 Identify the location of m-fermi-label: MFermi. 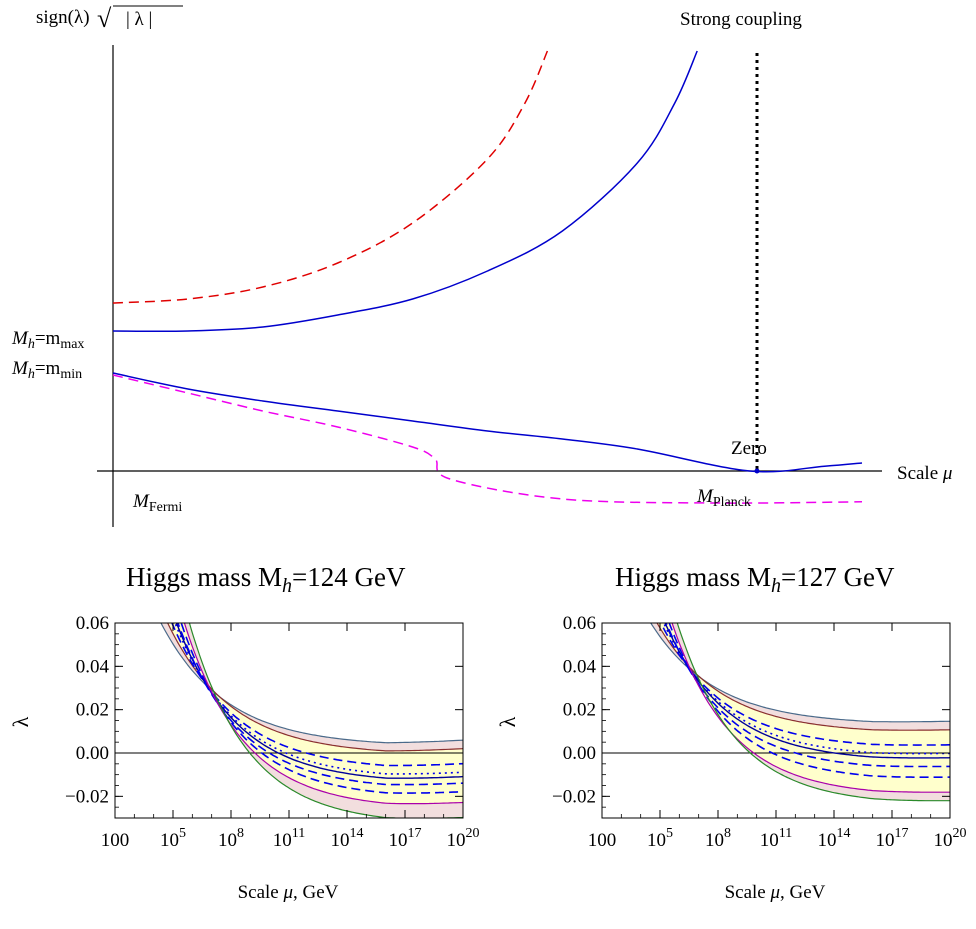
(157, 503).